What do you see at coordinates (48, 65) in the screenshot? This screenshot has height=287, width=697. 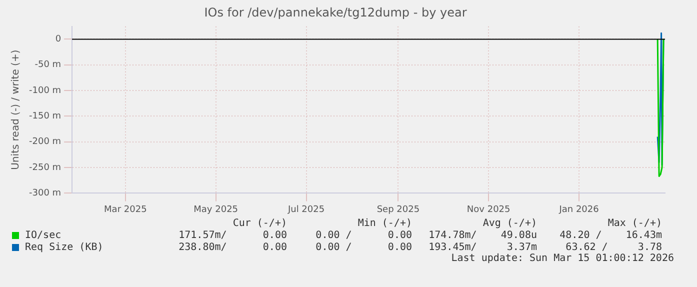 I see `y-tick-label: -50 m` at bounding box center [48, 65].